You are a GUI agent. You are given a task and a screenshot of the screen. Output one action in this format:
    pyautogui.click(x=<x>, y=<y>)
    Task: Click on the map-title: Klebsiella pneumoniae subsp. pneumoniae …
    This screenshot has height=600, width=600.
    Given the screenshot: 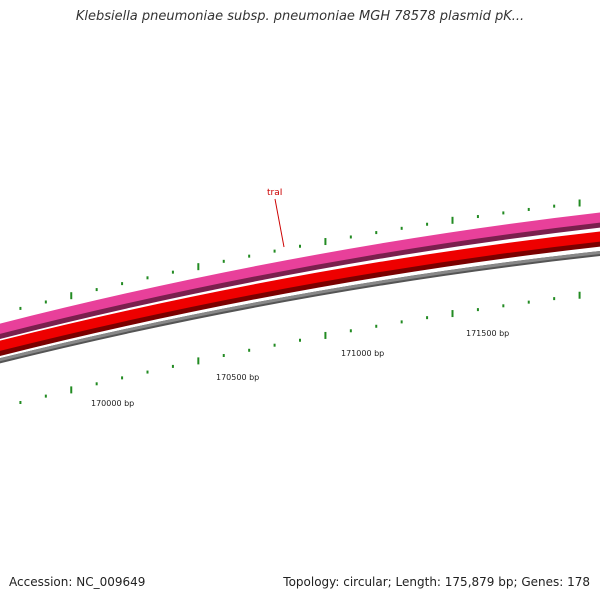 What is the action you would take?
    pyautogui.click(x=300, y=16)
    